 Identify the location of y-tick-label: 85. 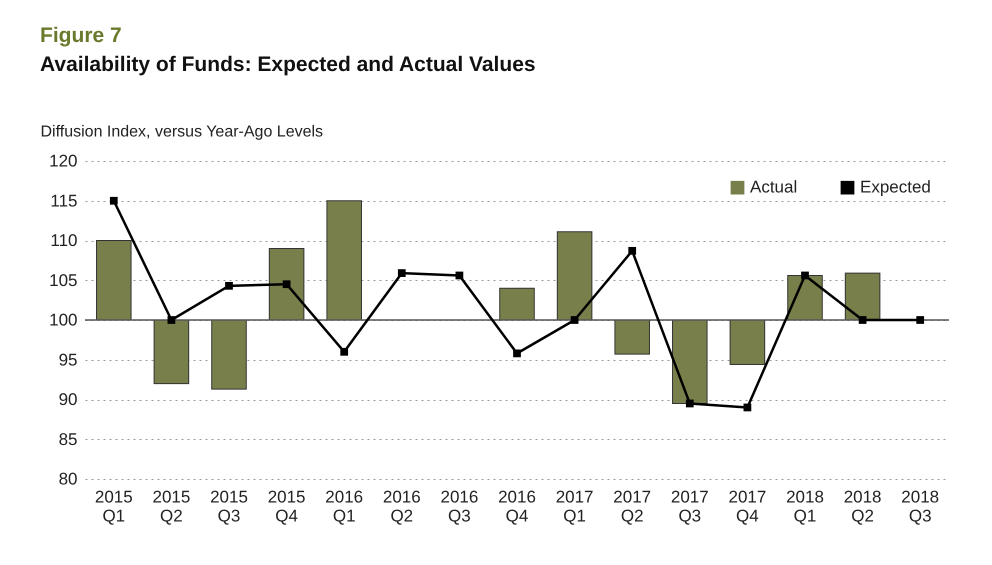
(68, 439).